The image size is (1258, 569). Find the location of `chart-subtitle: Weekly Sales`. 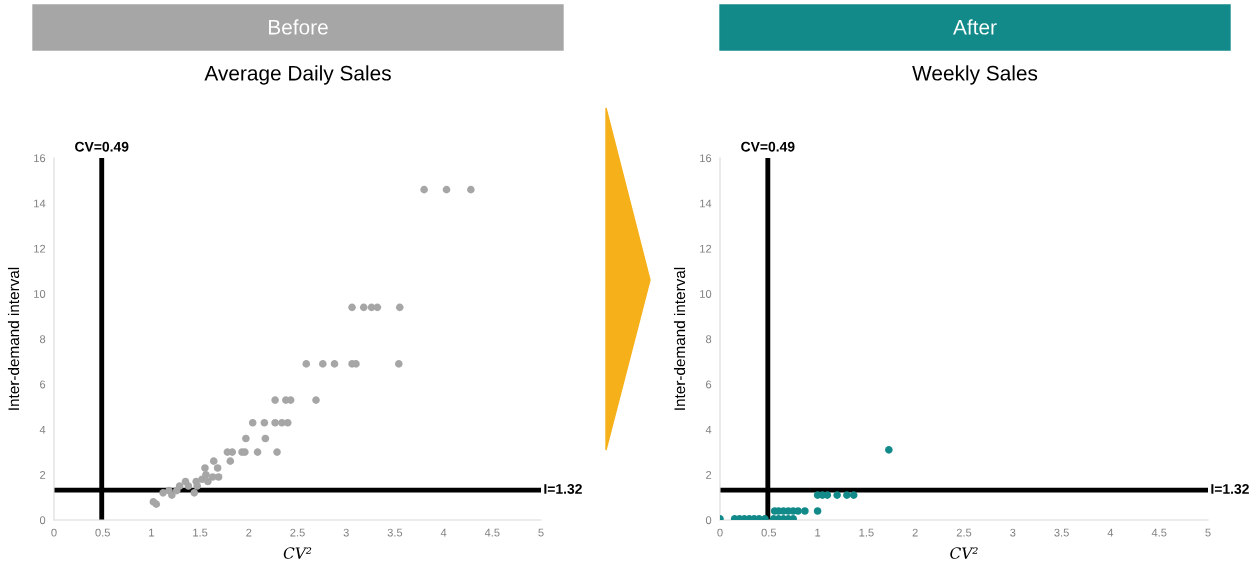

chart-subtitle: Weekly Sales is located at coordinates (975, 75).